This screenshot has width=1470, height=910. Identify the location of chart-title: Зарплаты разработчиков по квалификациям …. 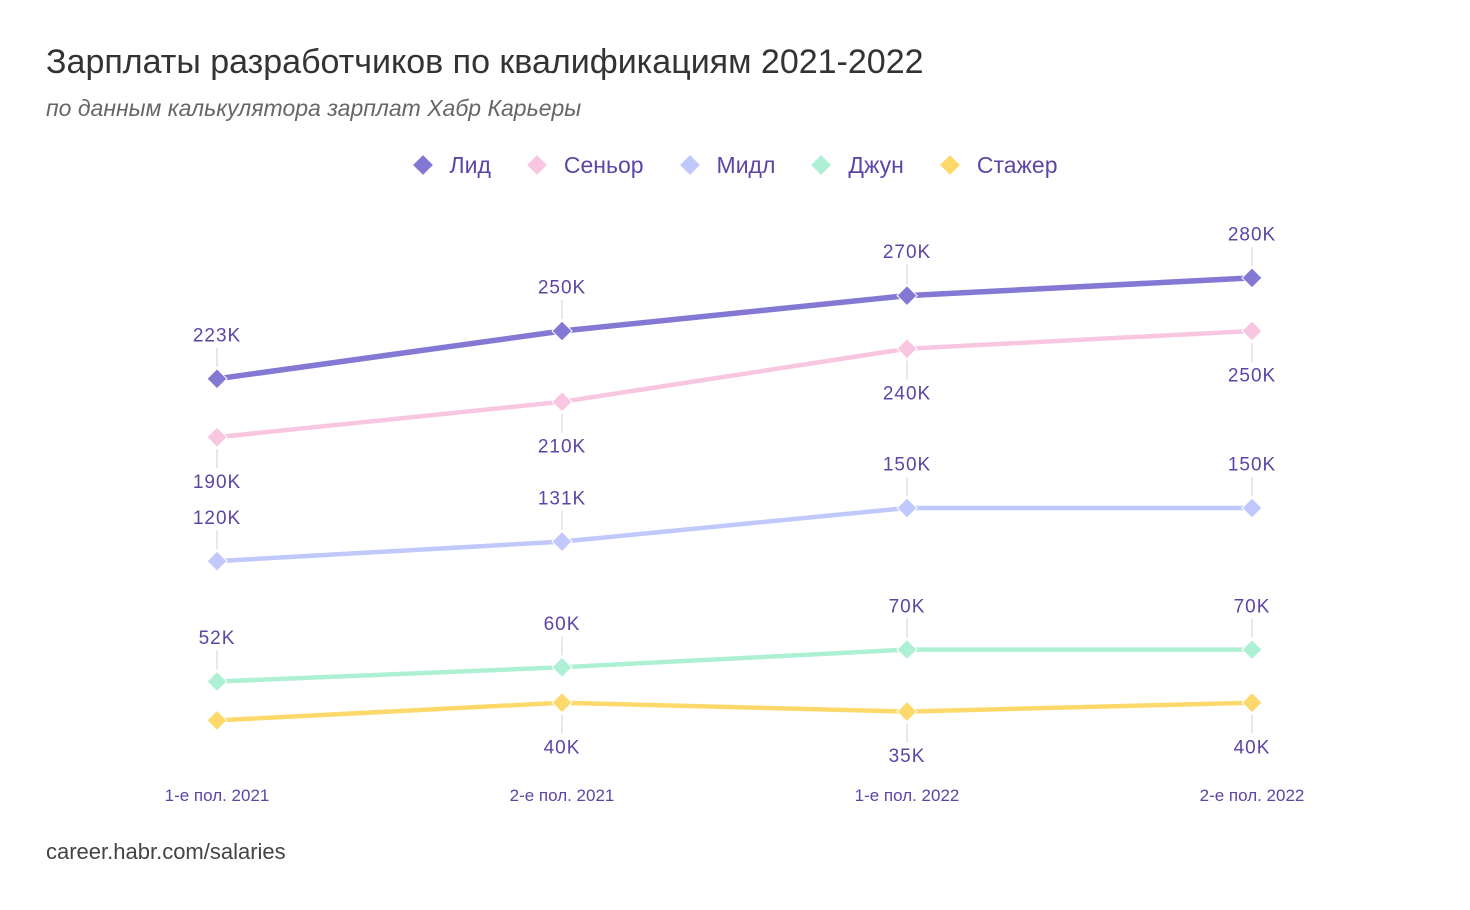
(485, 62).